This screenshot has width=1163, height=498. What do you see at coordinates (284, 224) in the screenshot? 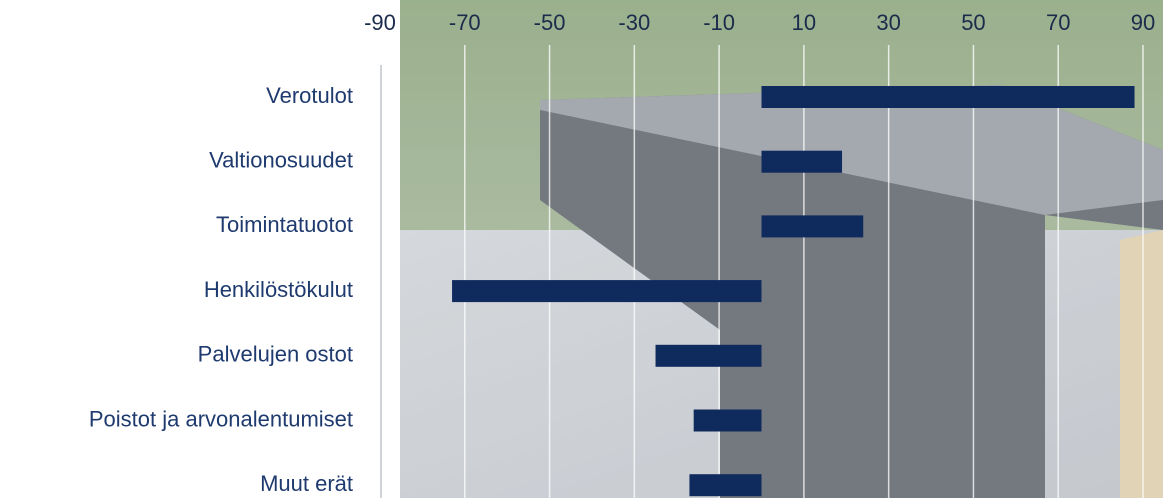
I see `category-label: Toimintatuotot` at bounding box center [284, 224].